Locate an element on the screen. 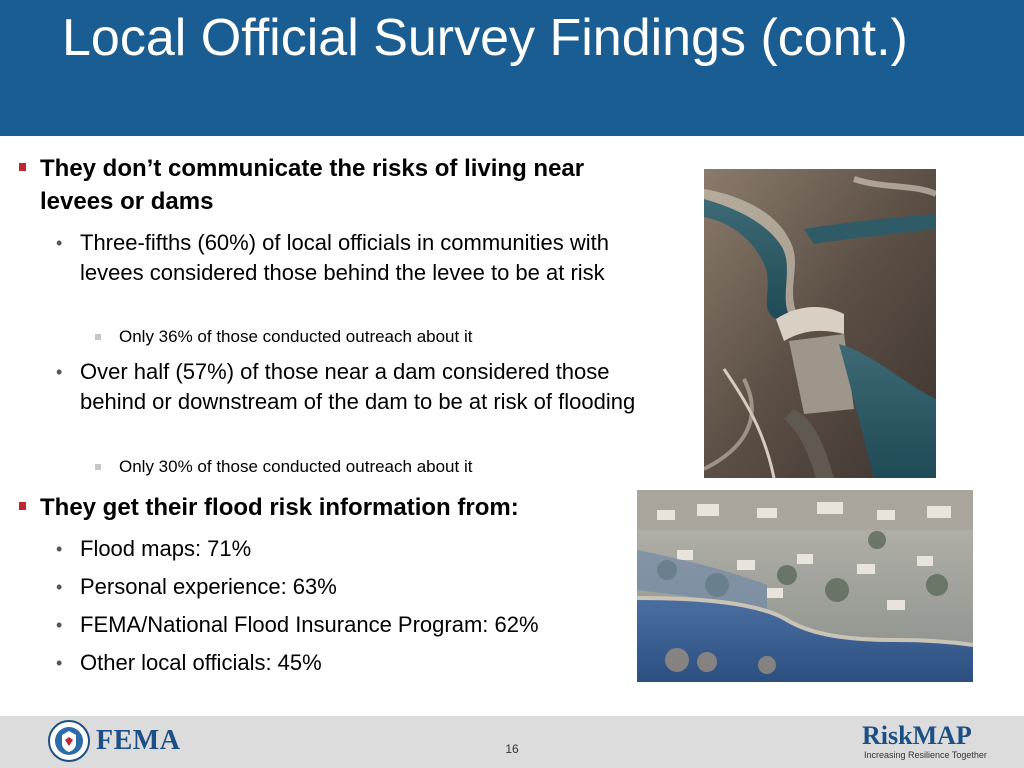  fema-logo: FEMA is located at coordinates (138, 740).